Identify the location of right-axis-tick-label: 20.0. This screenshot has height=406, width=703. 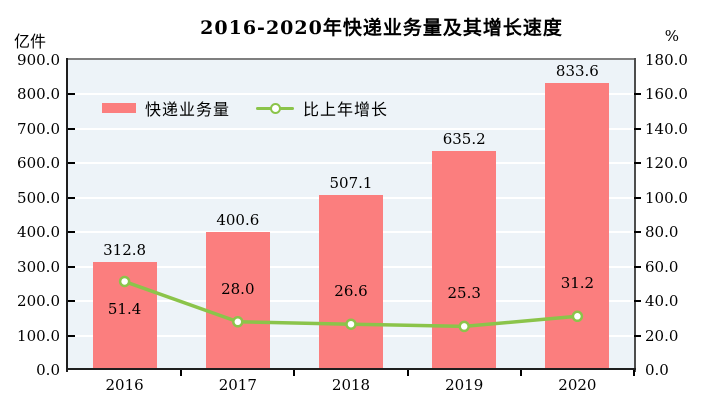
(662, 335).